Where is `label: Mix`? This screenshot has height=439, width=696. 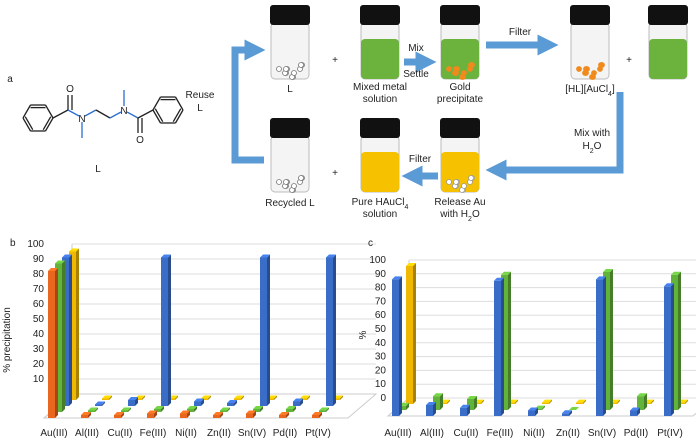
label: Mix is located at coordinates (416, 48).